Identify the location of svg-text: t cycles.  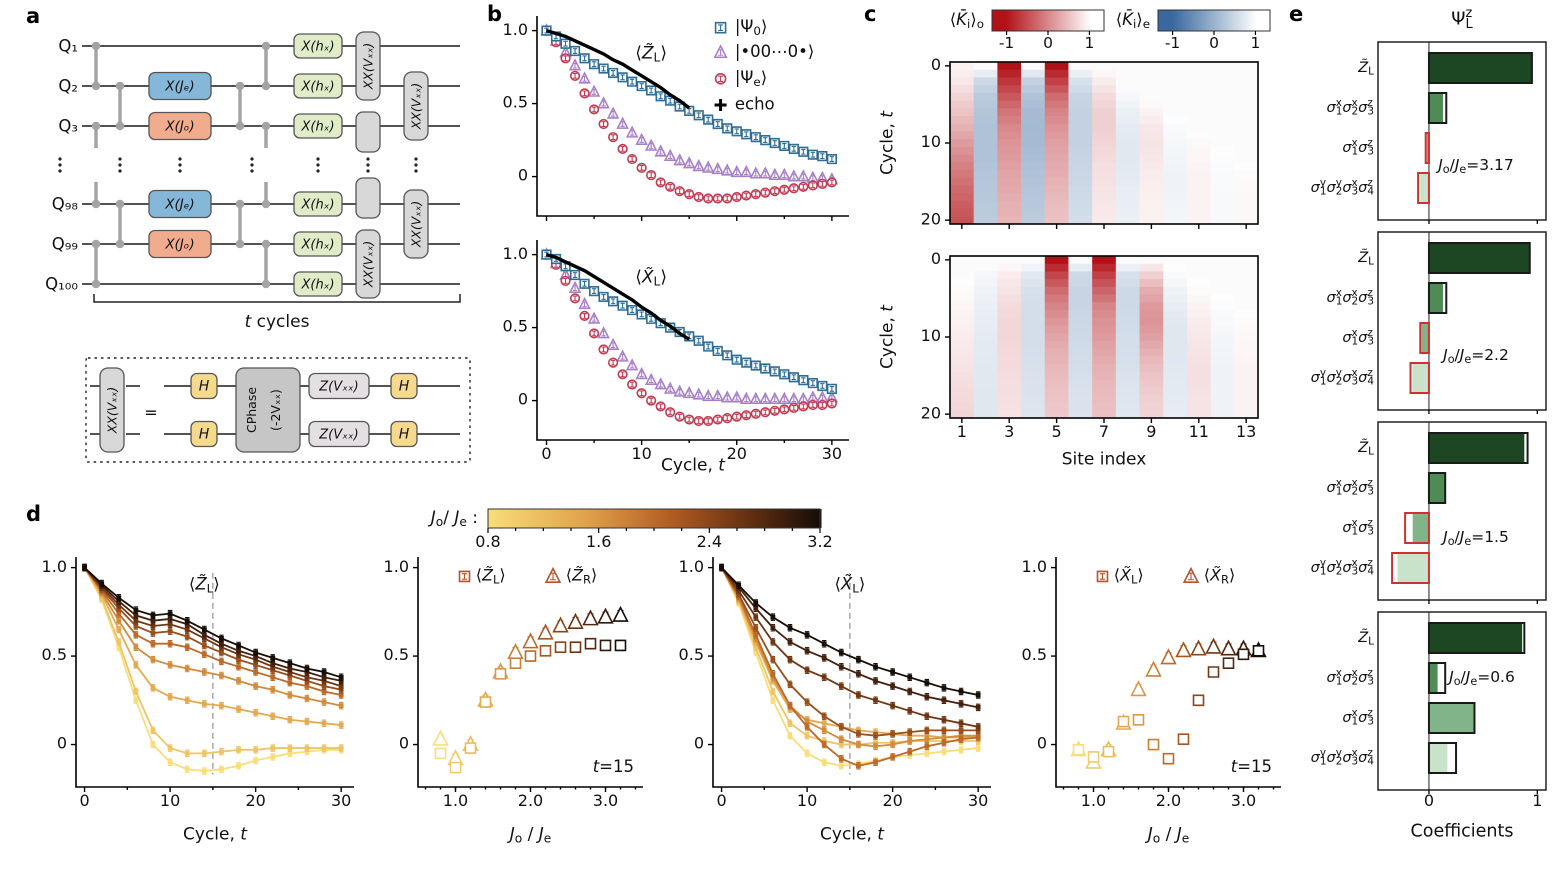
(277, 322).